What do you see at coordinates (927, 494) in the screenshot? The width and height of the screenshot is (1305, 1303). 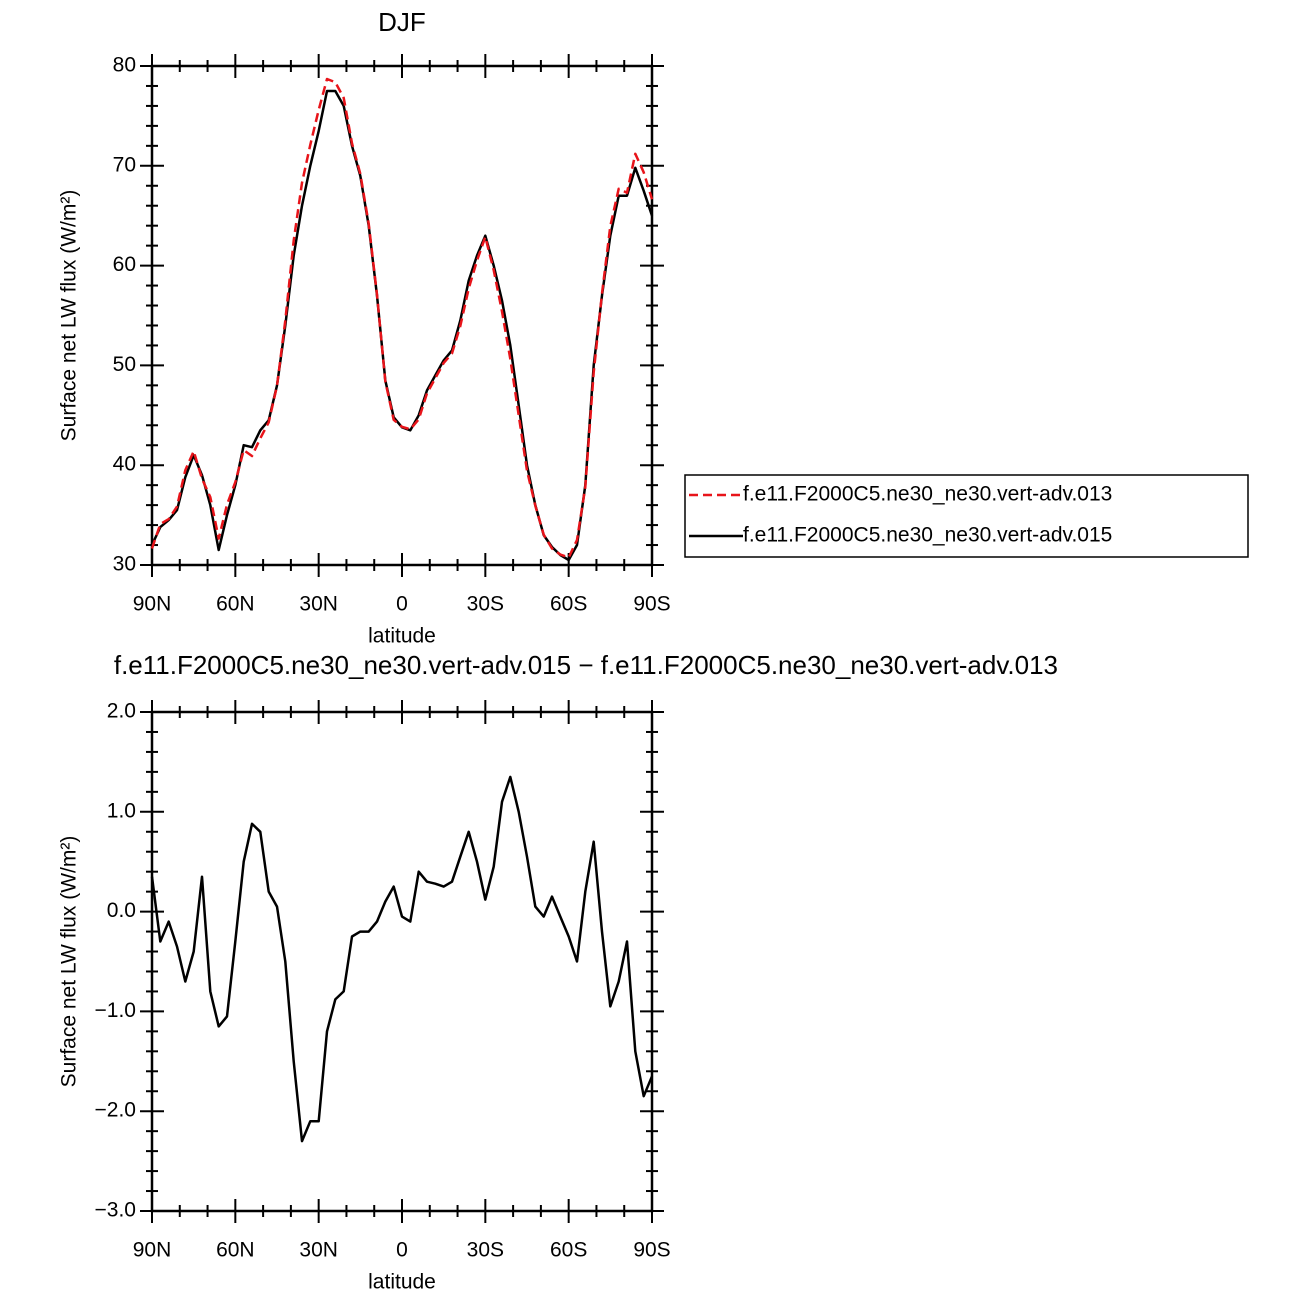 I see `legend-label: f.e11.F2000C5.ne30_ne30.vert-adv.013` at bounding box center [927, 494].